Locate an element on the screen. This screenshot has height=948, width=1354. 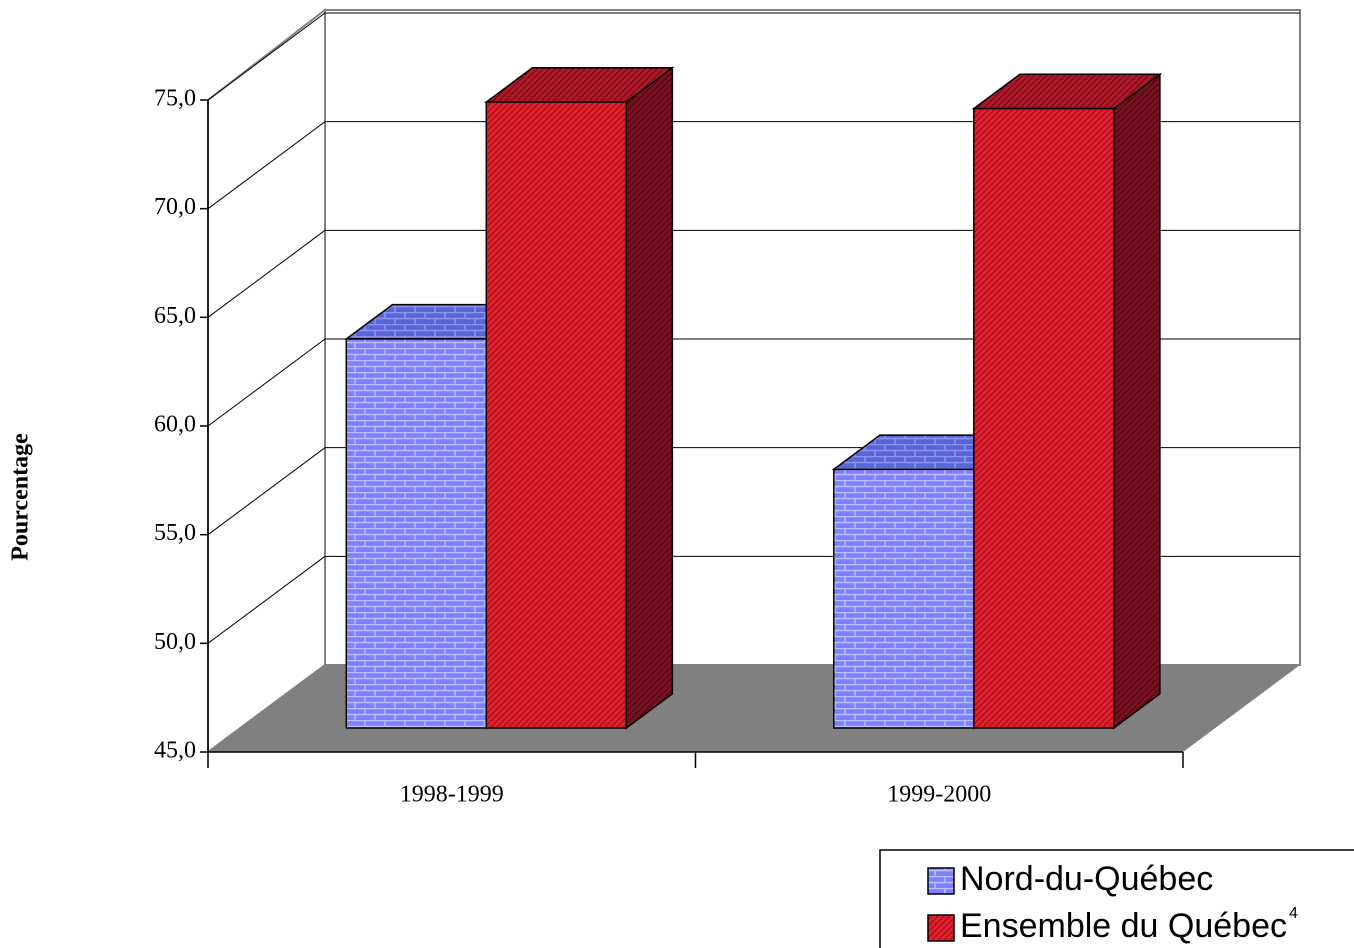
left-wall is located at coordinates (266, 380).